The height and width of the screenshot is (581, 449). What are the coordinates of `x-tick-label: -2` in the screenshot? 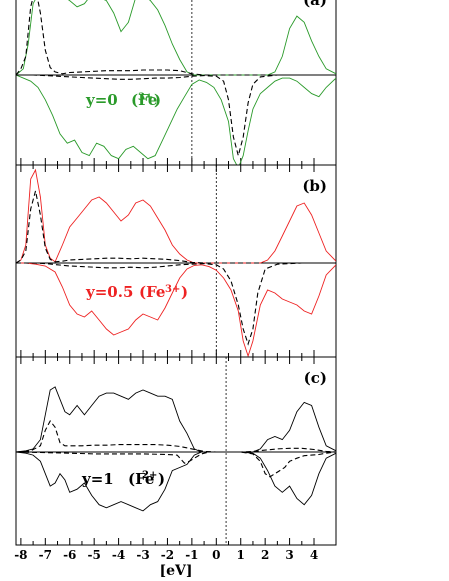 It's located at (167, 555).